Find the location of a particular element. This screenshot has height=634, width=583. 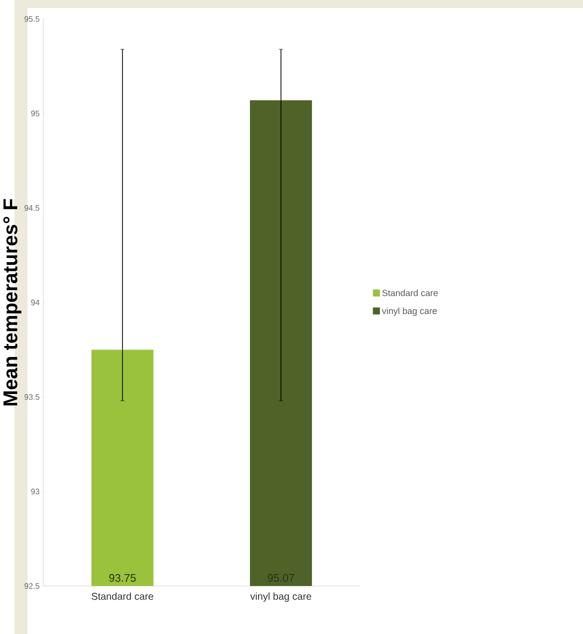

legend-label: Standard care is located at coordinates (410, 293).